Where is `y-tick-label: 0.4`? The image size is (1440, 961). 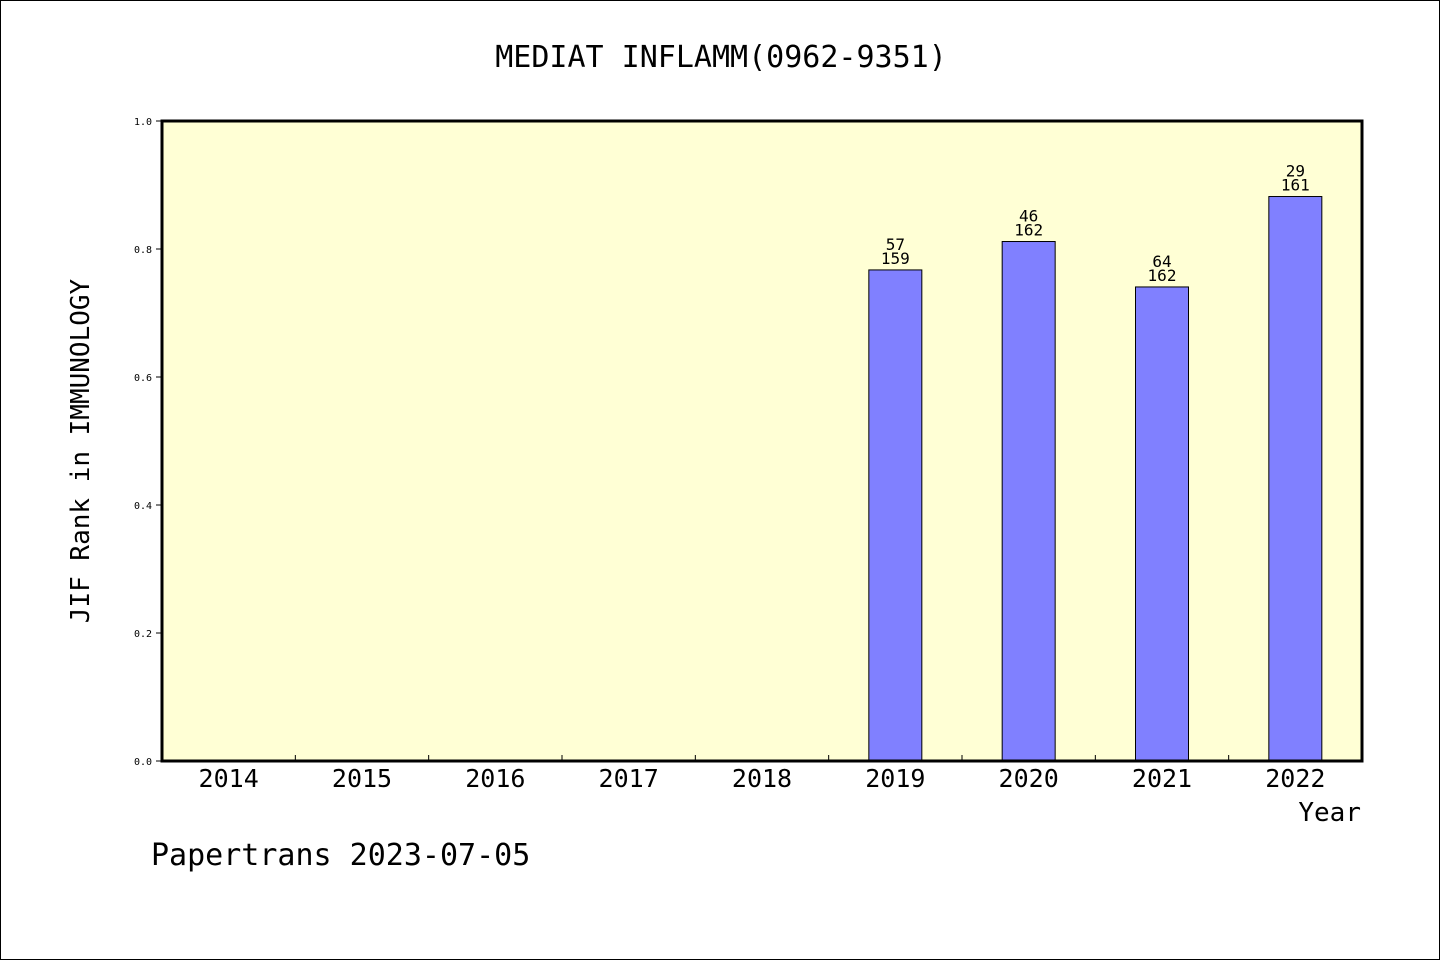 y-tick-label: 0.4 is located at coordinates (143, 506).